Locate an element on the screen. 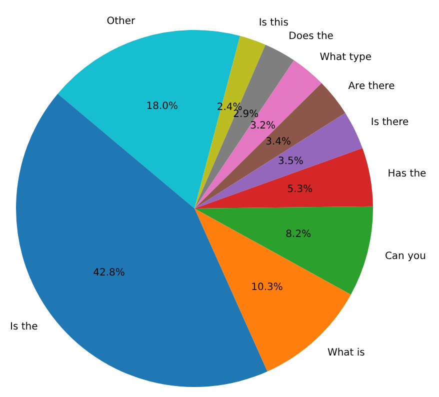 Image resolution: width=439 pixels, height=397 pixels. slice-label: Is the is located at coordinates (24, 326).